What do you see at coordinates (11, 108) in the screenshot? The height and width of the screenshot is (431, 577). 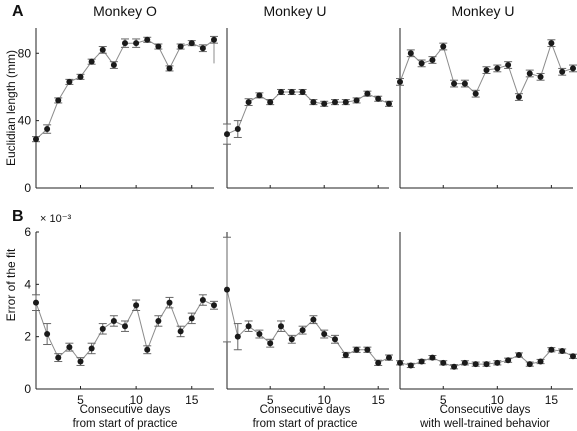 I see `y-axis-label-length: Euclidian length (mm)` at bounding box center [11, 108].